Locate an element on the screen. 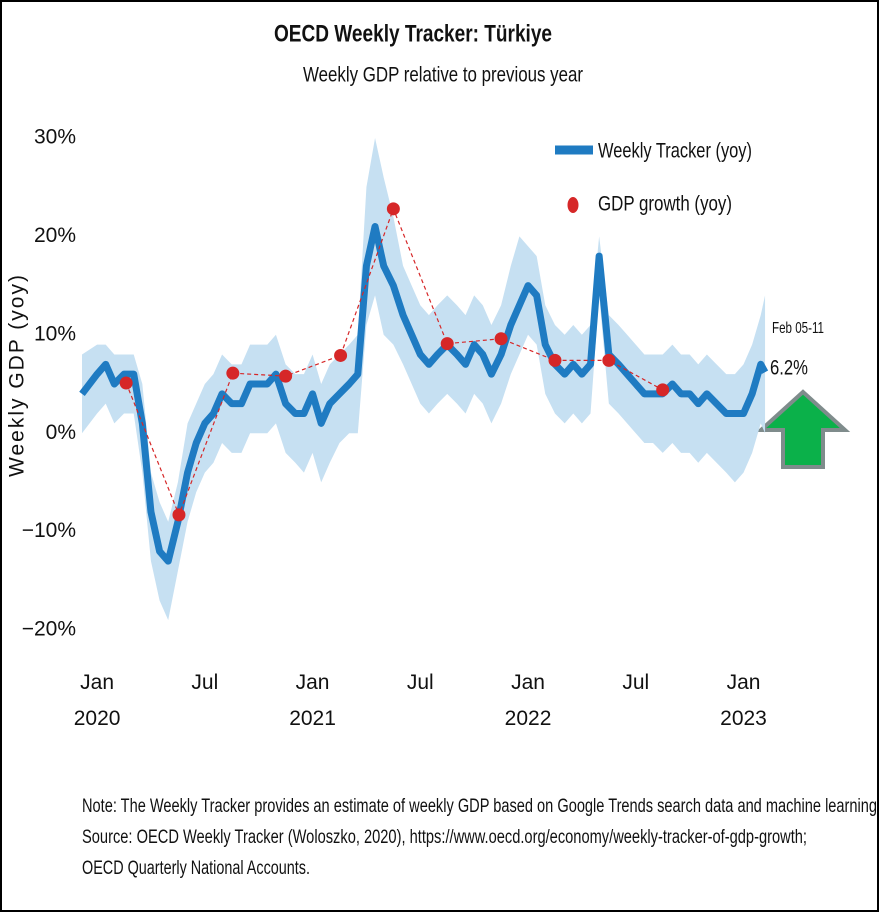 The width and height of the screenshot is (879, 912). legend-label: Weekly Tracker (yoy) is located at coordinates (675, 151).